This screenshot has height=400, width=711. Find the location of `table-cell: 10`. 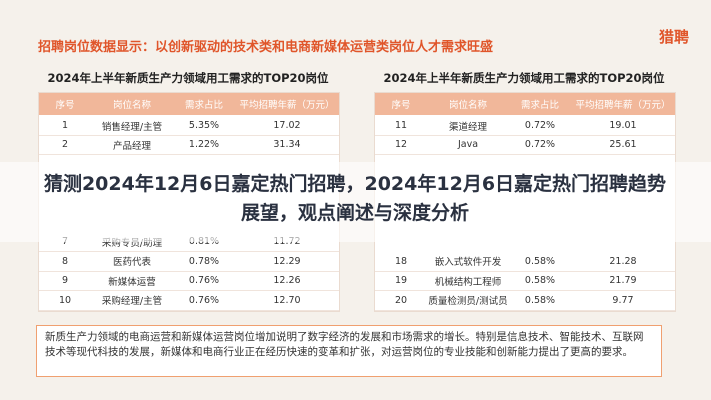

table-cell: 10 is located at coordinates (65, 300).